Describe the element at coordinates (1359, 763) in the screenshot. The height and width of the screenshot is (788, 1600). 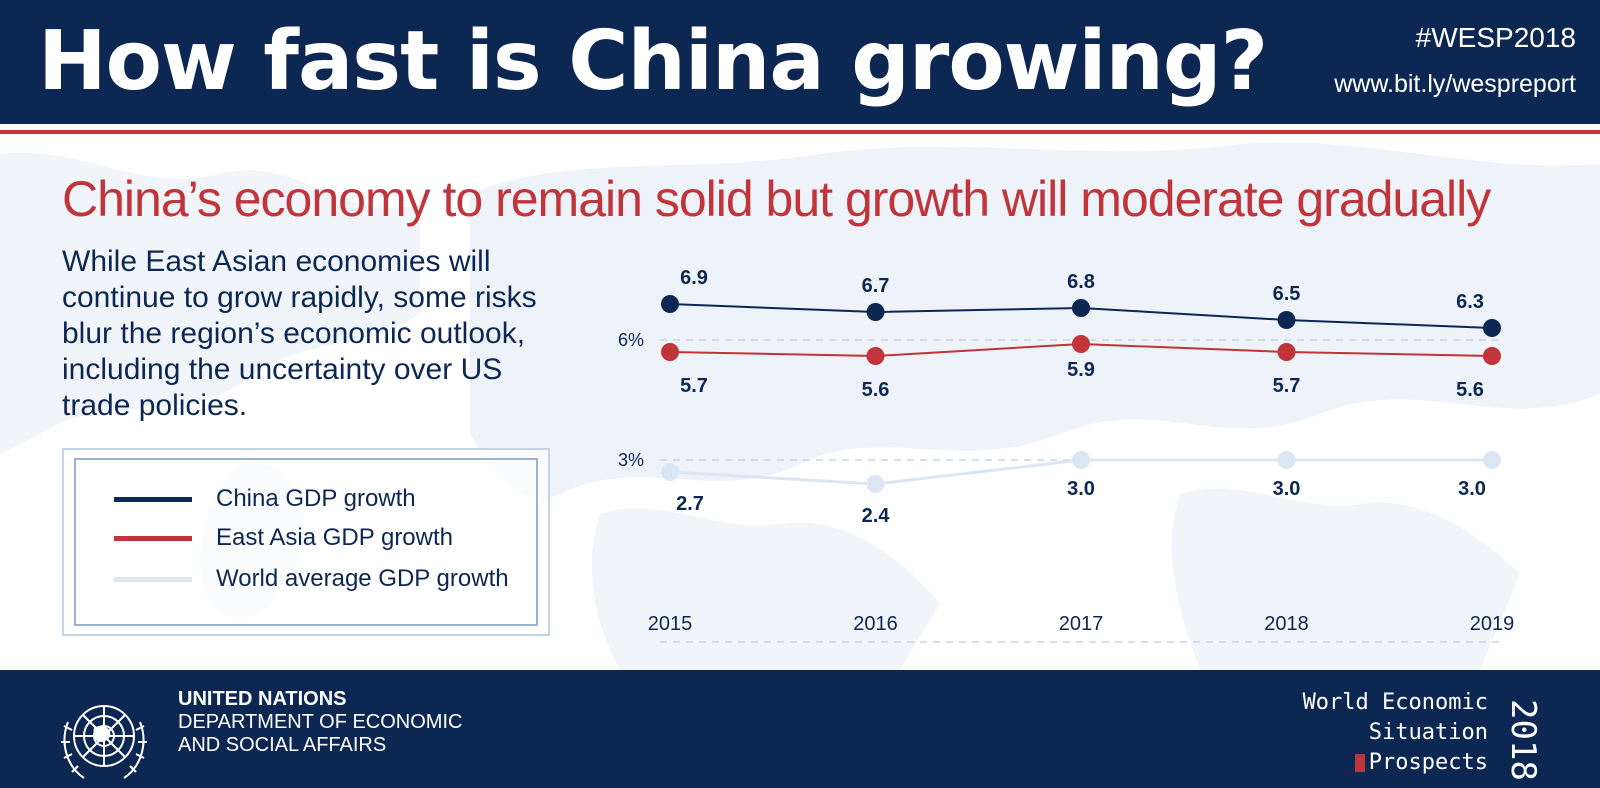
I see `wesp-and-mark` at that location.